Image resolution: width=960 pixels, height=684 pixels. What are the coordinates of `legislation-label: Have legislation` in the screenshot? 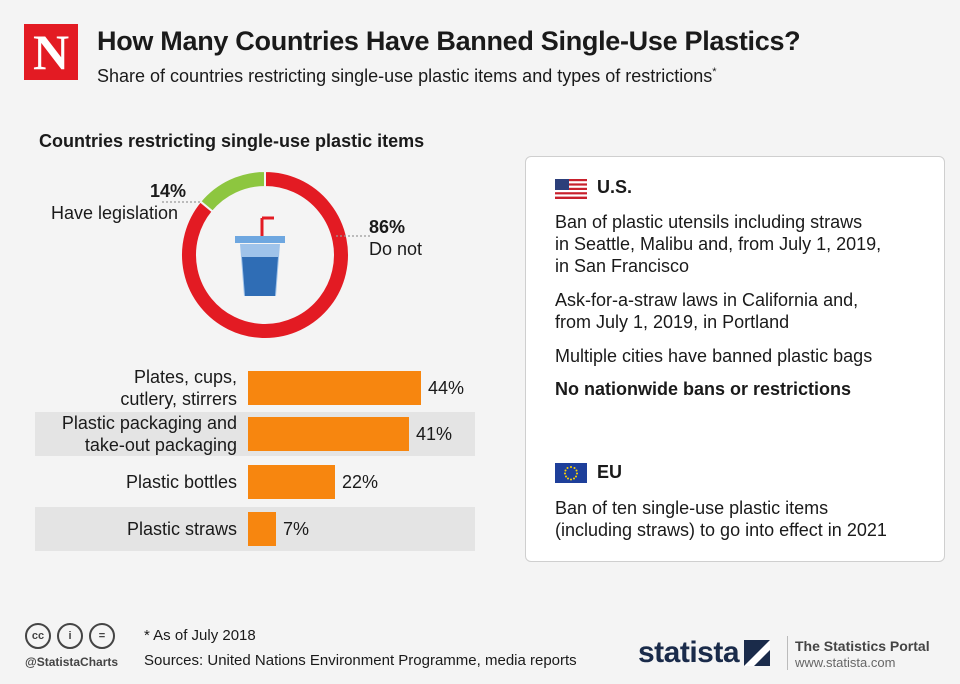 It's located at (115, 213).